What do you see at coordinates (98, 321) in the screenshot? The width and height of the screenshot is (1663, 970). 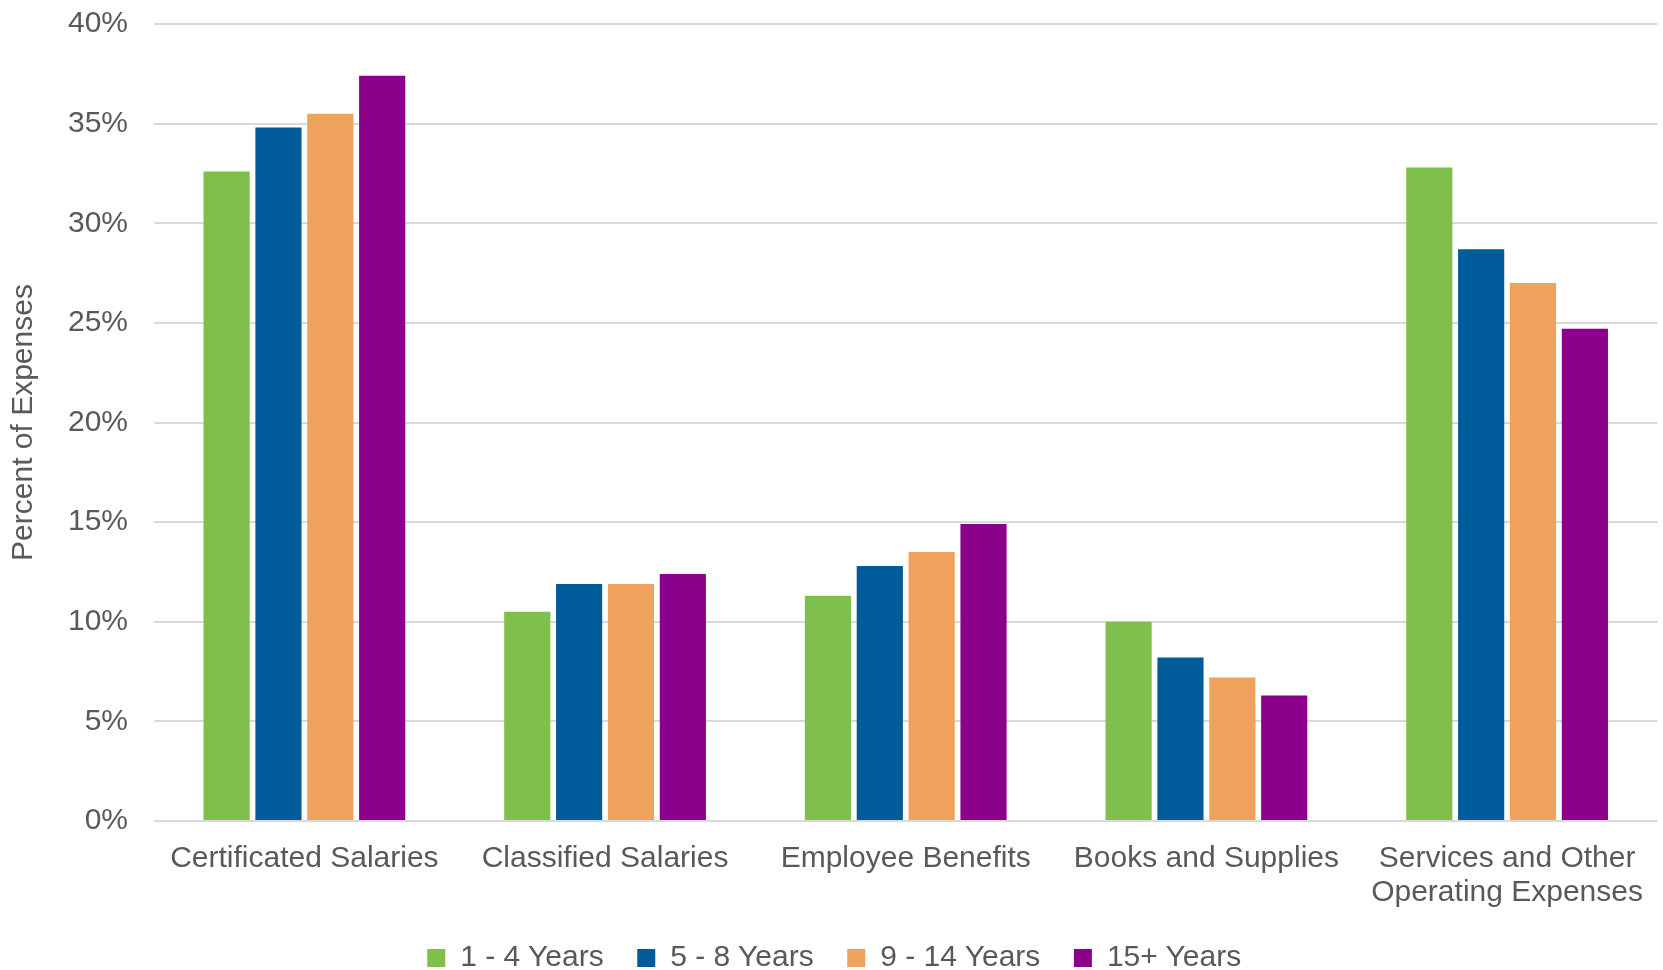 I see `y-tick-label: 25%` at bounding box center [98, 321].